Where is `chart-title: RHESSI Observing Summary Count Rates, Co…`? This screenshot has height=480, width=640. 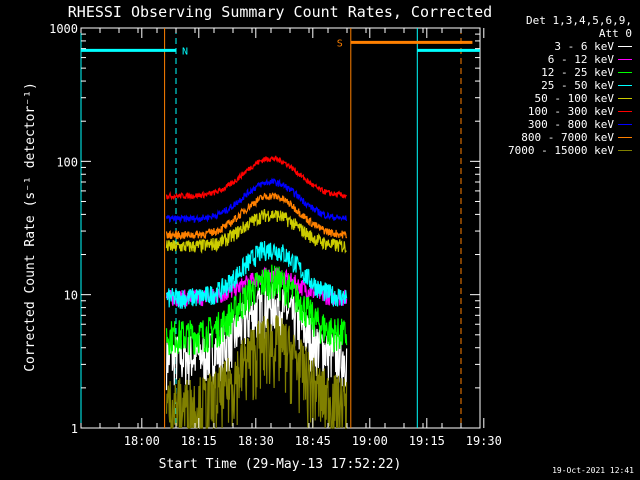 chart-title: RHESSI Observing Summary Count Rates, Co… is located at coordinates (280, 12).